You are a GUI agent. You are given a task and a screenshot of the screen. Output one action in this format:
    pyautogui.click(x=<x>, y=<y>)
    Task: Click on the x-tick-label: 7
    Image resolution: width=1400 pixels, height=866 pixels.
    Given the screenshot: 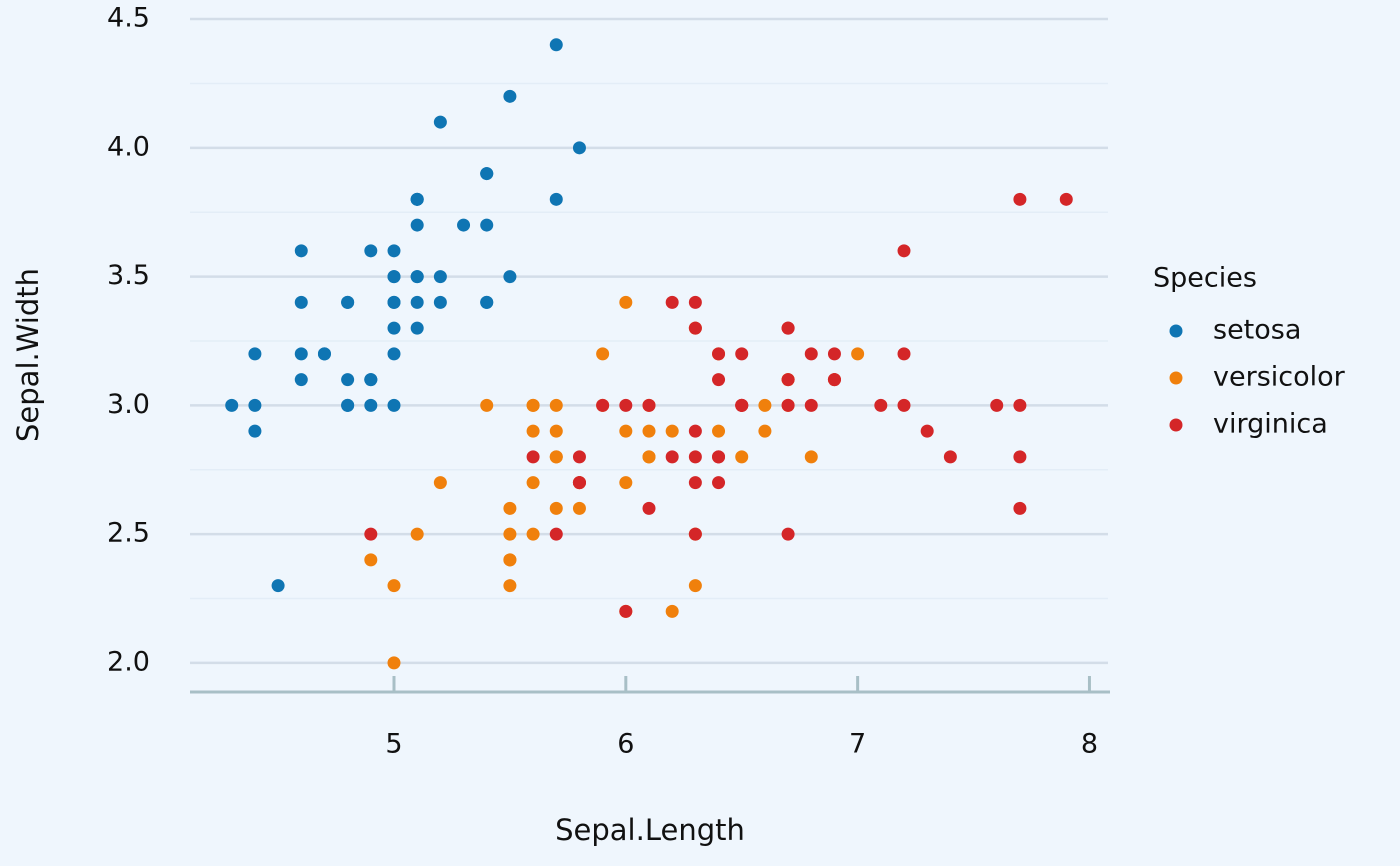 What is the action you would take?
    pyautogui.click(x=857, y=744)
    